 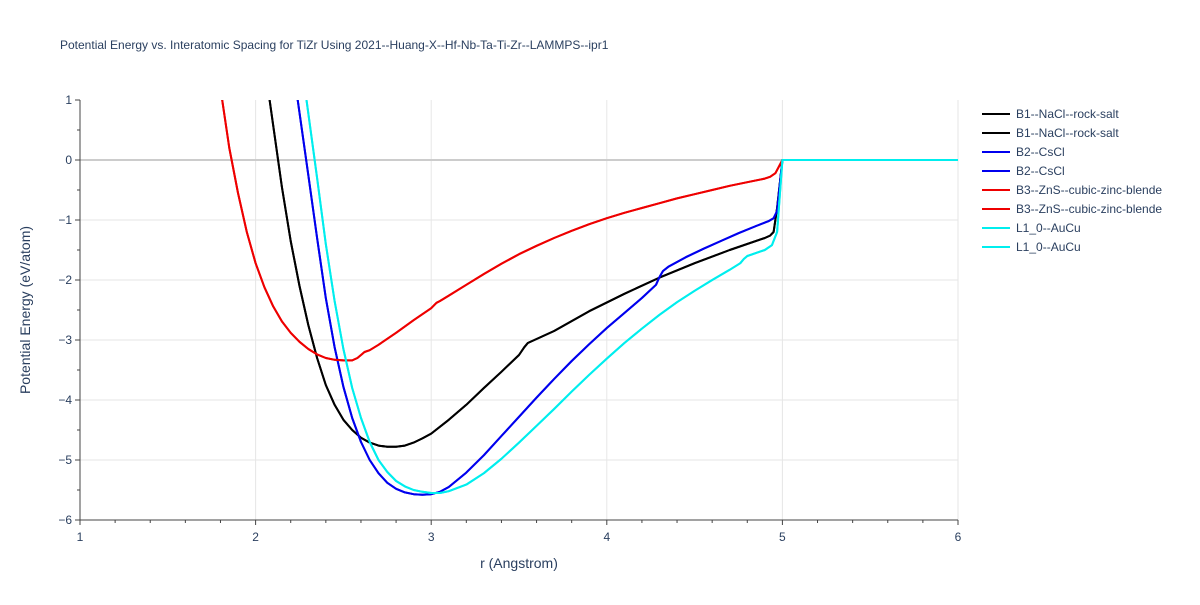 What do you see at coordinates (68, 160) in the screenshot?
I see `y-tick-label: 0` at bounding box center [68, 160].